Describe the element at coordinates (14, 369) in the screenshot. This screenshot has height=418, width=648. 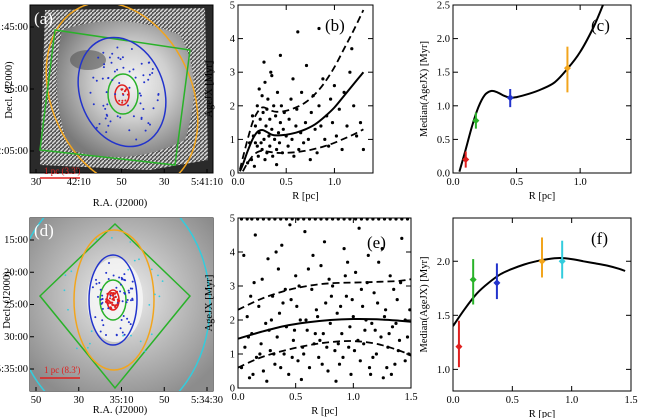
I see `panel-d-ytick-4: -5:35:00` at that location.